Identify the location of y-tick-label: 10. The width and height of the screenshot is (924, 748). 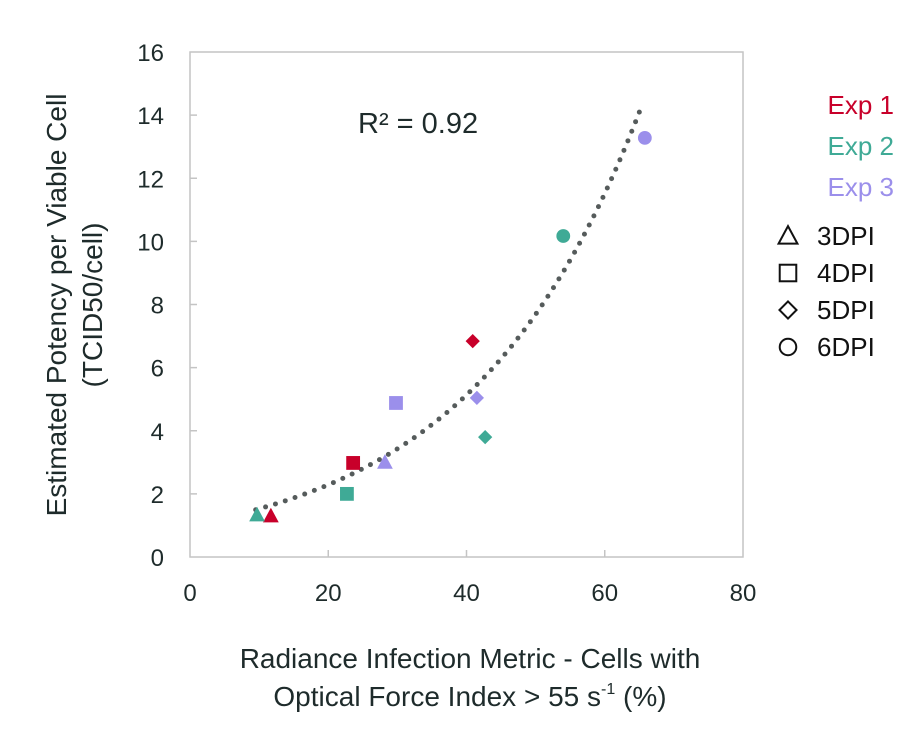
(150, 242).